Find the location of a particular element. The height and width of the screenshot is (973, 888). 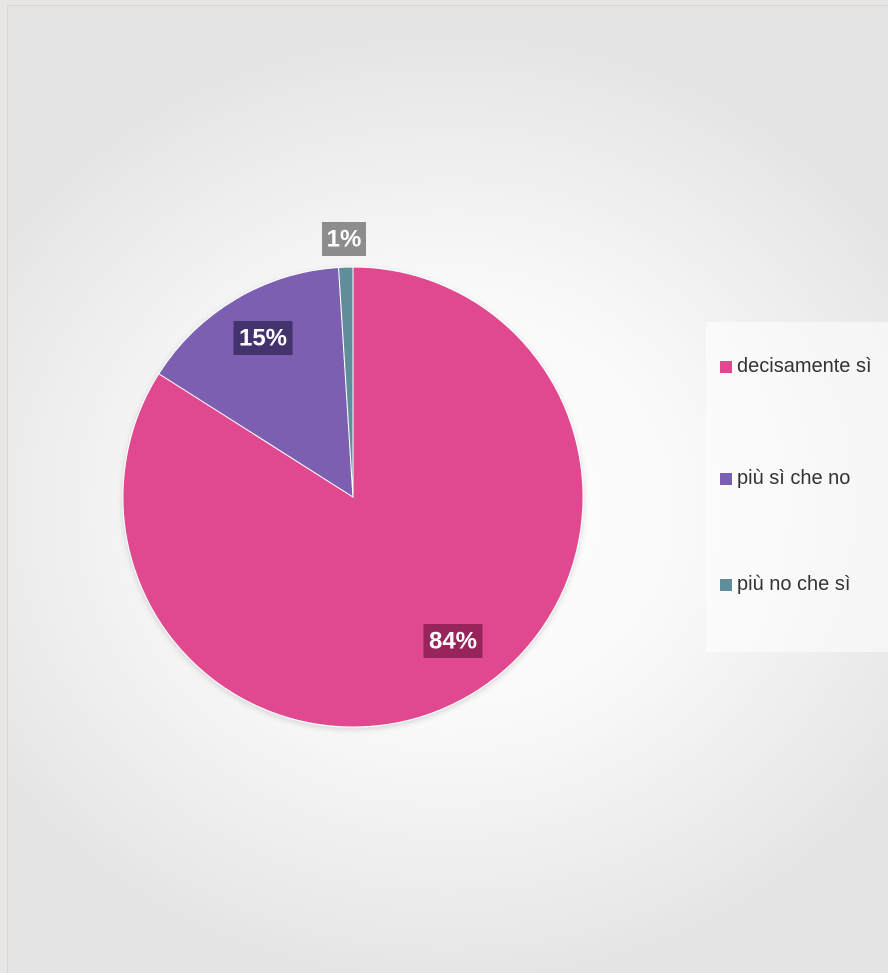

data-label-text: 1% is located at coordinates (344, 239).